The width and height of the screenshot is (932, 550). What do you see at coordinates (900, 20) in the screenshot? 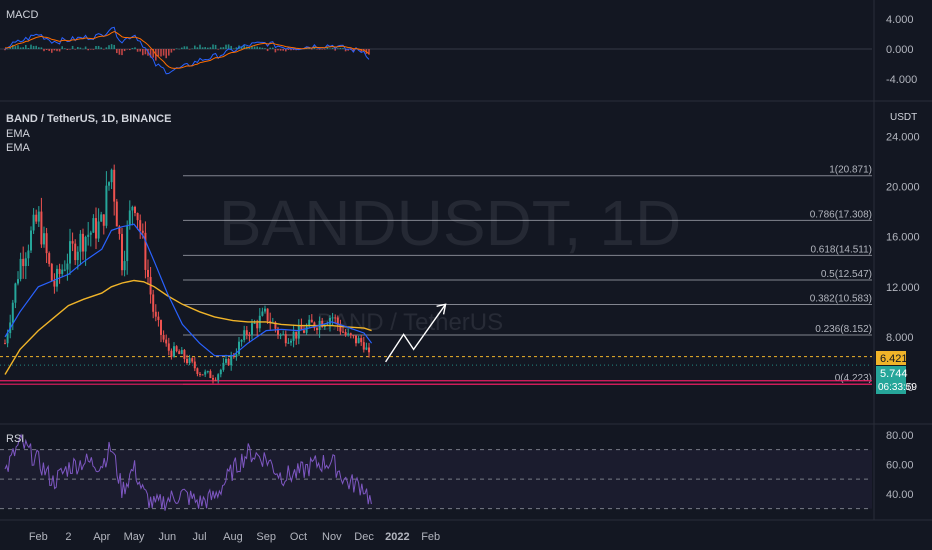
I see `macd-tick-label: 4.000` at bounding box center [900, 20].